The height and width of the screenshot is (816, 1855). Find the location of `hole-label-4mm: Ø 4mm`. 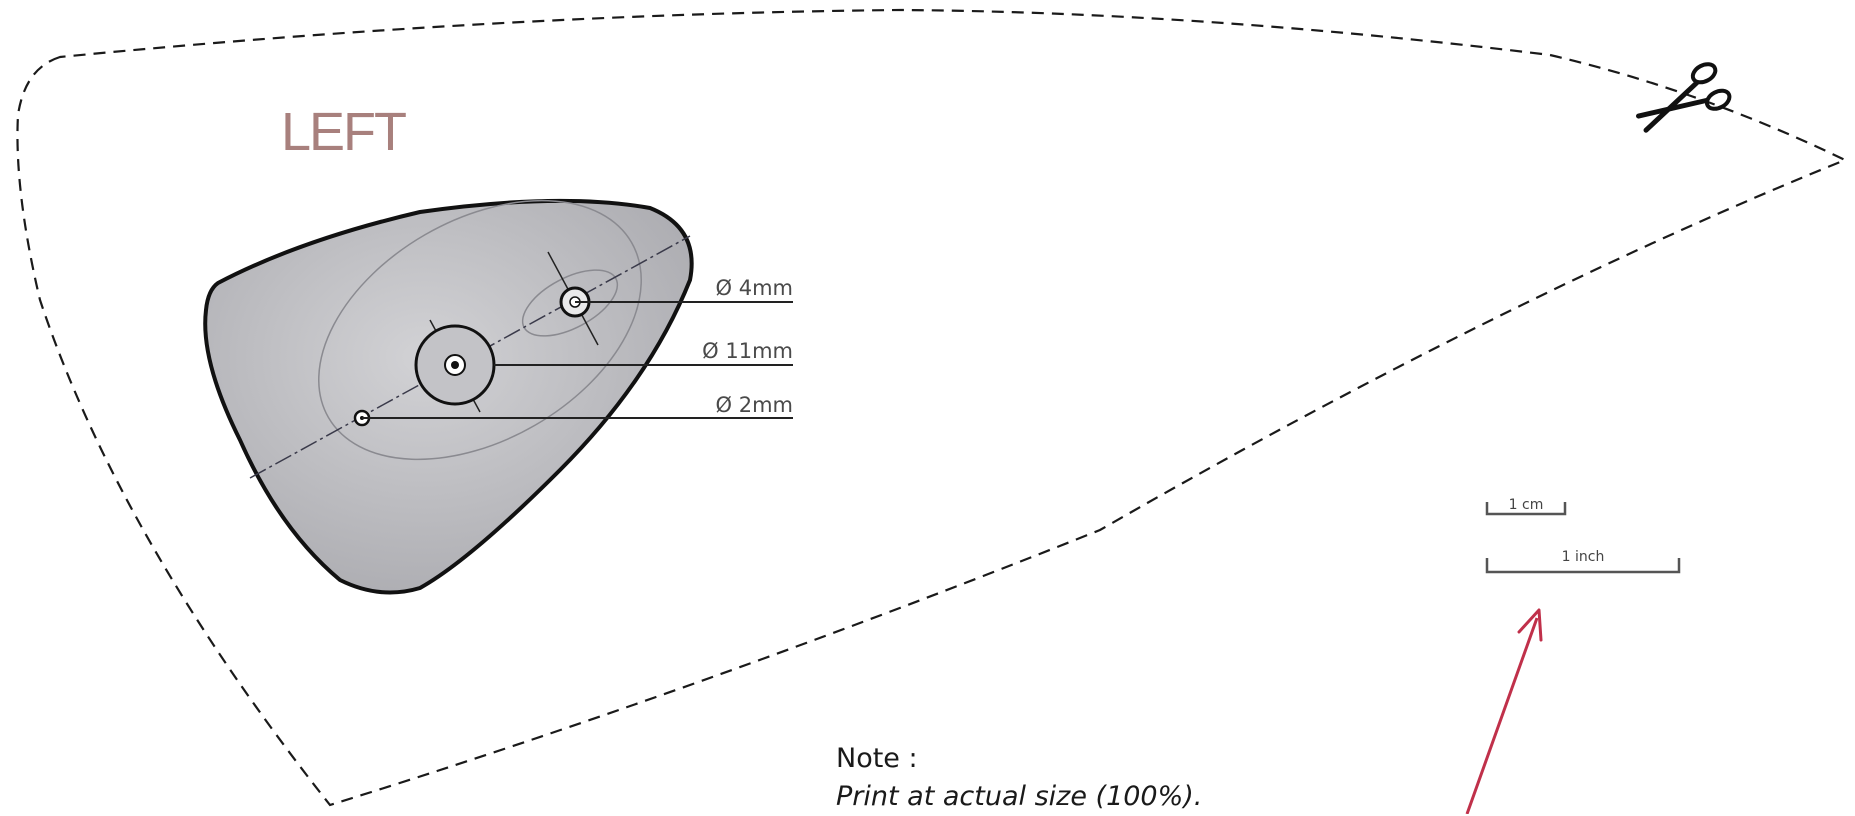

hole-label-4mm: Ø 4mm is located at coordinates (754, 288).